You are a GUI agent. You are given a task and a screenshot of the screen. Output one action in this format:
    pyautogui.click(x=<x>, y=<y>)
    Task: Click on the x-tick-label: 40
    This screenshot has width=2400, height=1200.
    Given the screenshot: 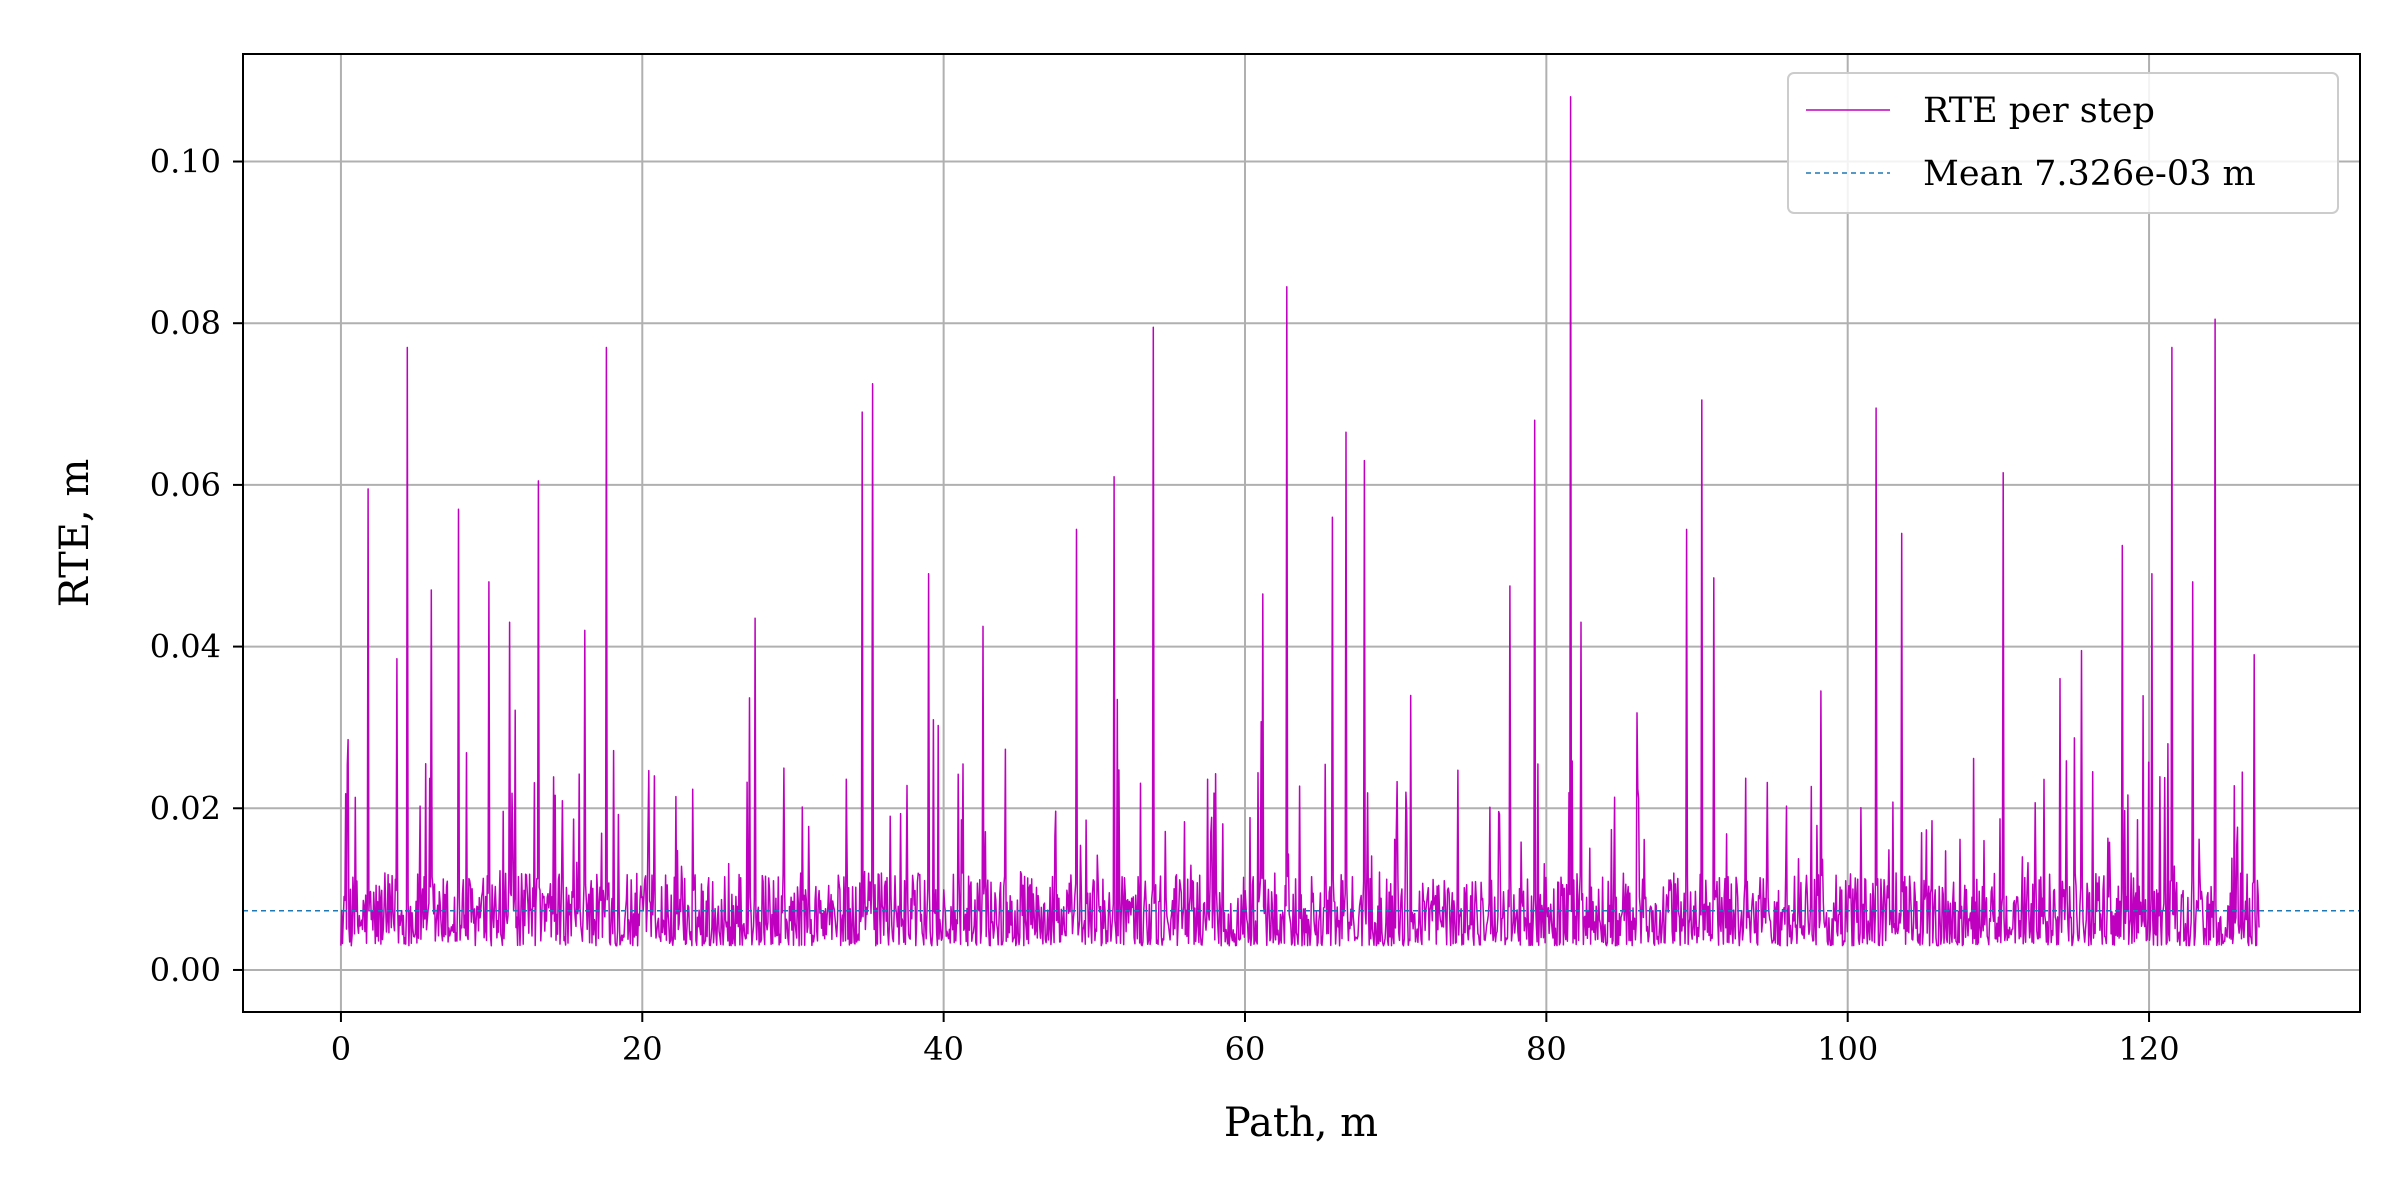 What is the action you would take?
    pyautogui.click(x=943, y=1049)
    